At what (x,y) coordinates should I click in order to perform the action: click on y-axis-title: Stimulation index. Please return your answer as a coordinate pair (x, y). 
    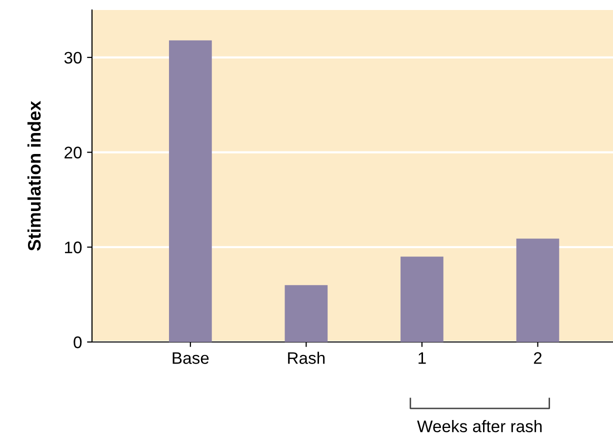
    Looking at the image, I should click on (34, 175).